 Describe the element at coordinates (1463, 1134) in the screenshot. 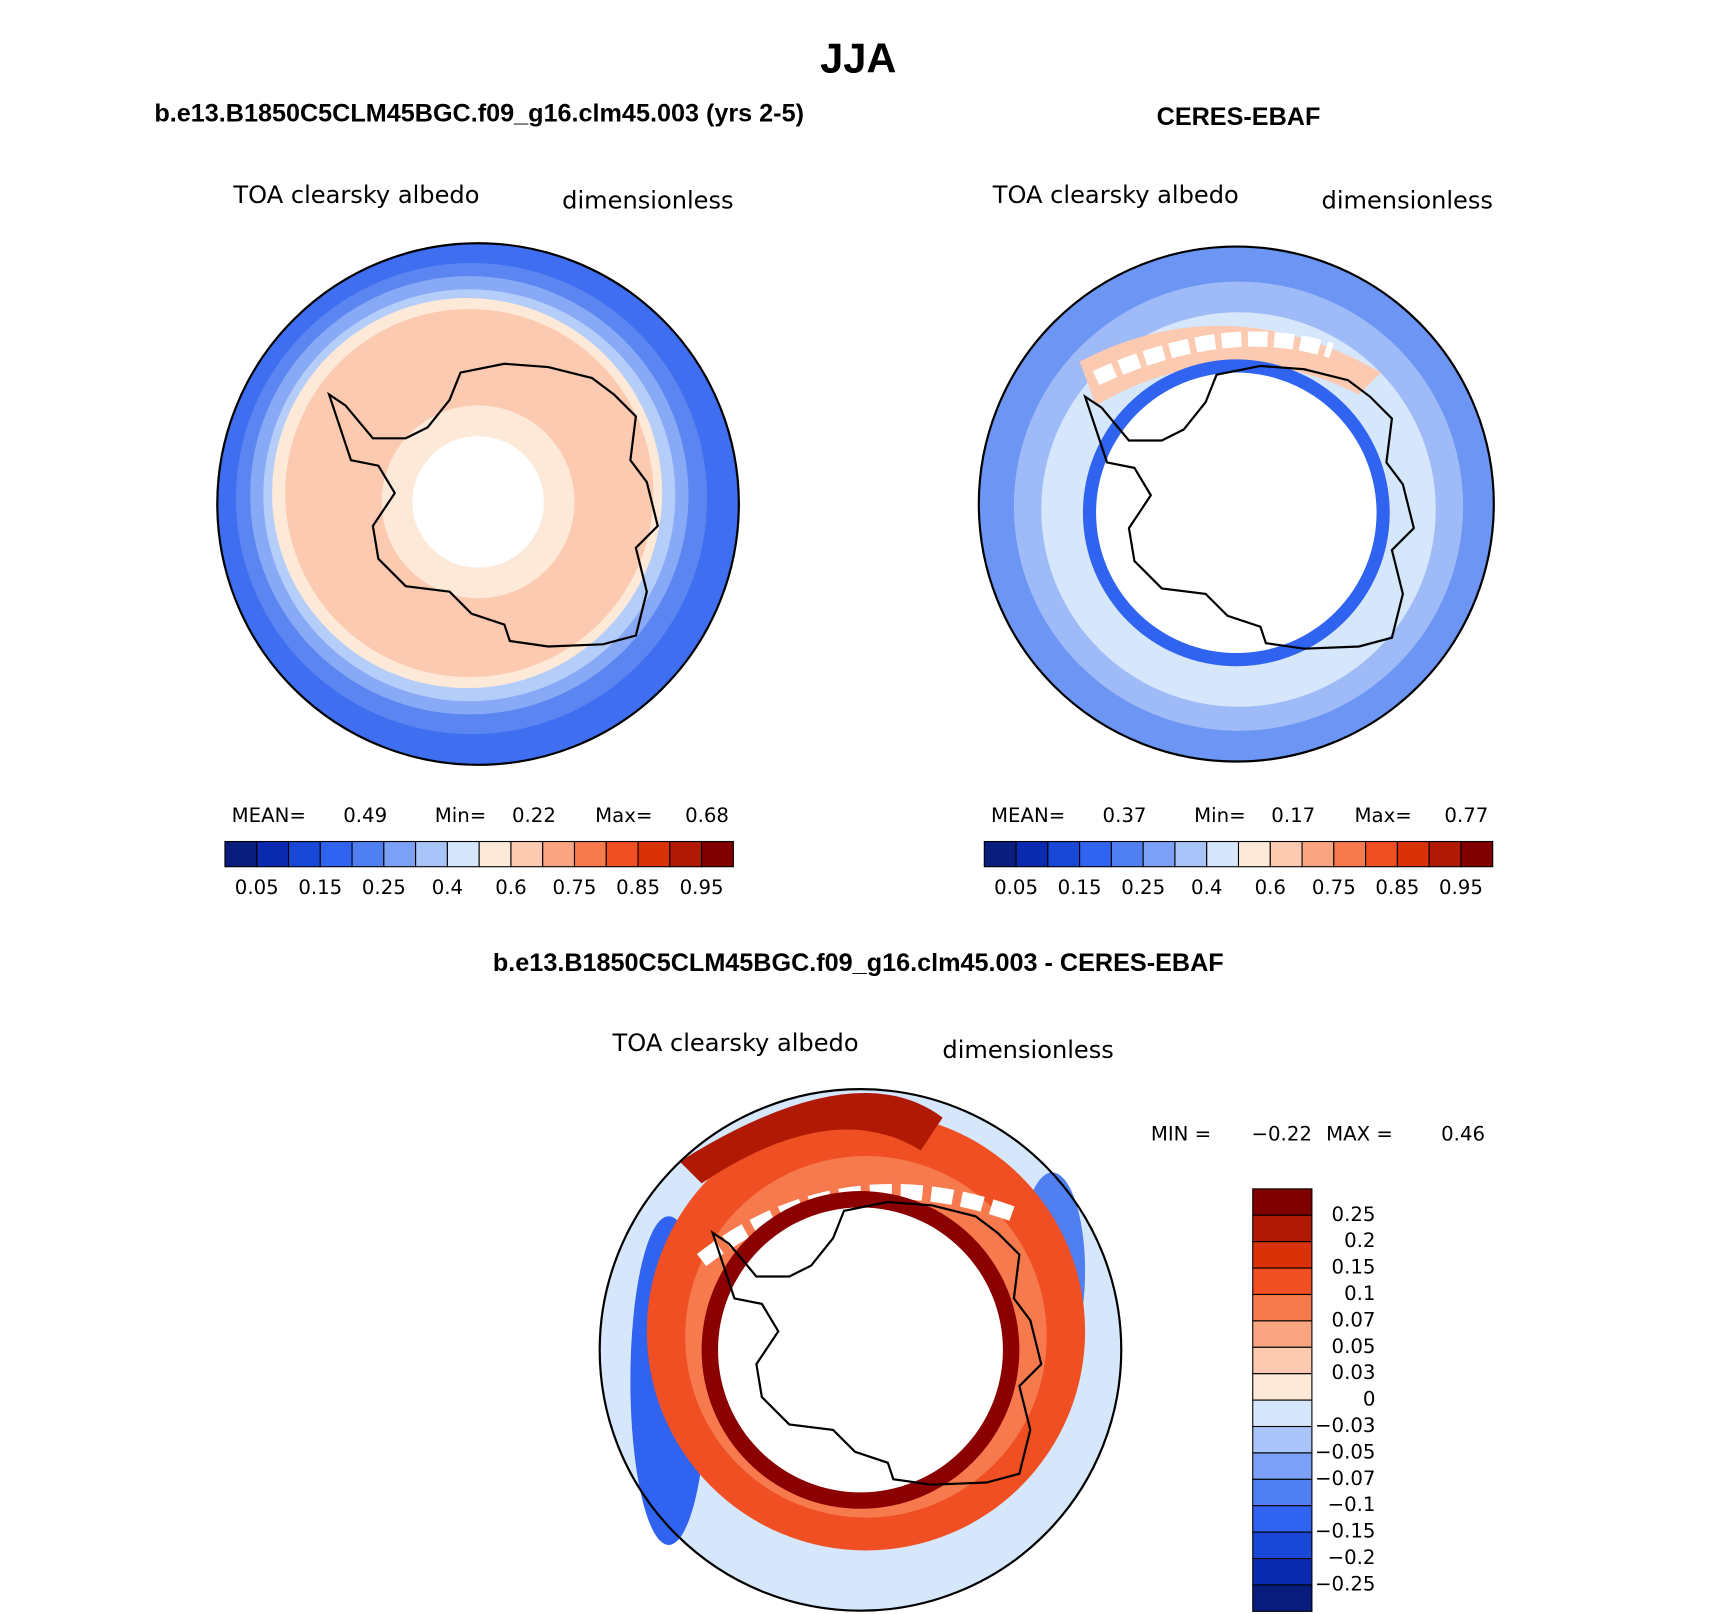

I see `stat-value: 0.46` at that location.